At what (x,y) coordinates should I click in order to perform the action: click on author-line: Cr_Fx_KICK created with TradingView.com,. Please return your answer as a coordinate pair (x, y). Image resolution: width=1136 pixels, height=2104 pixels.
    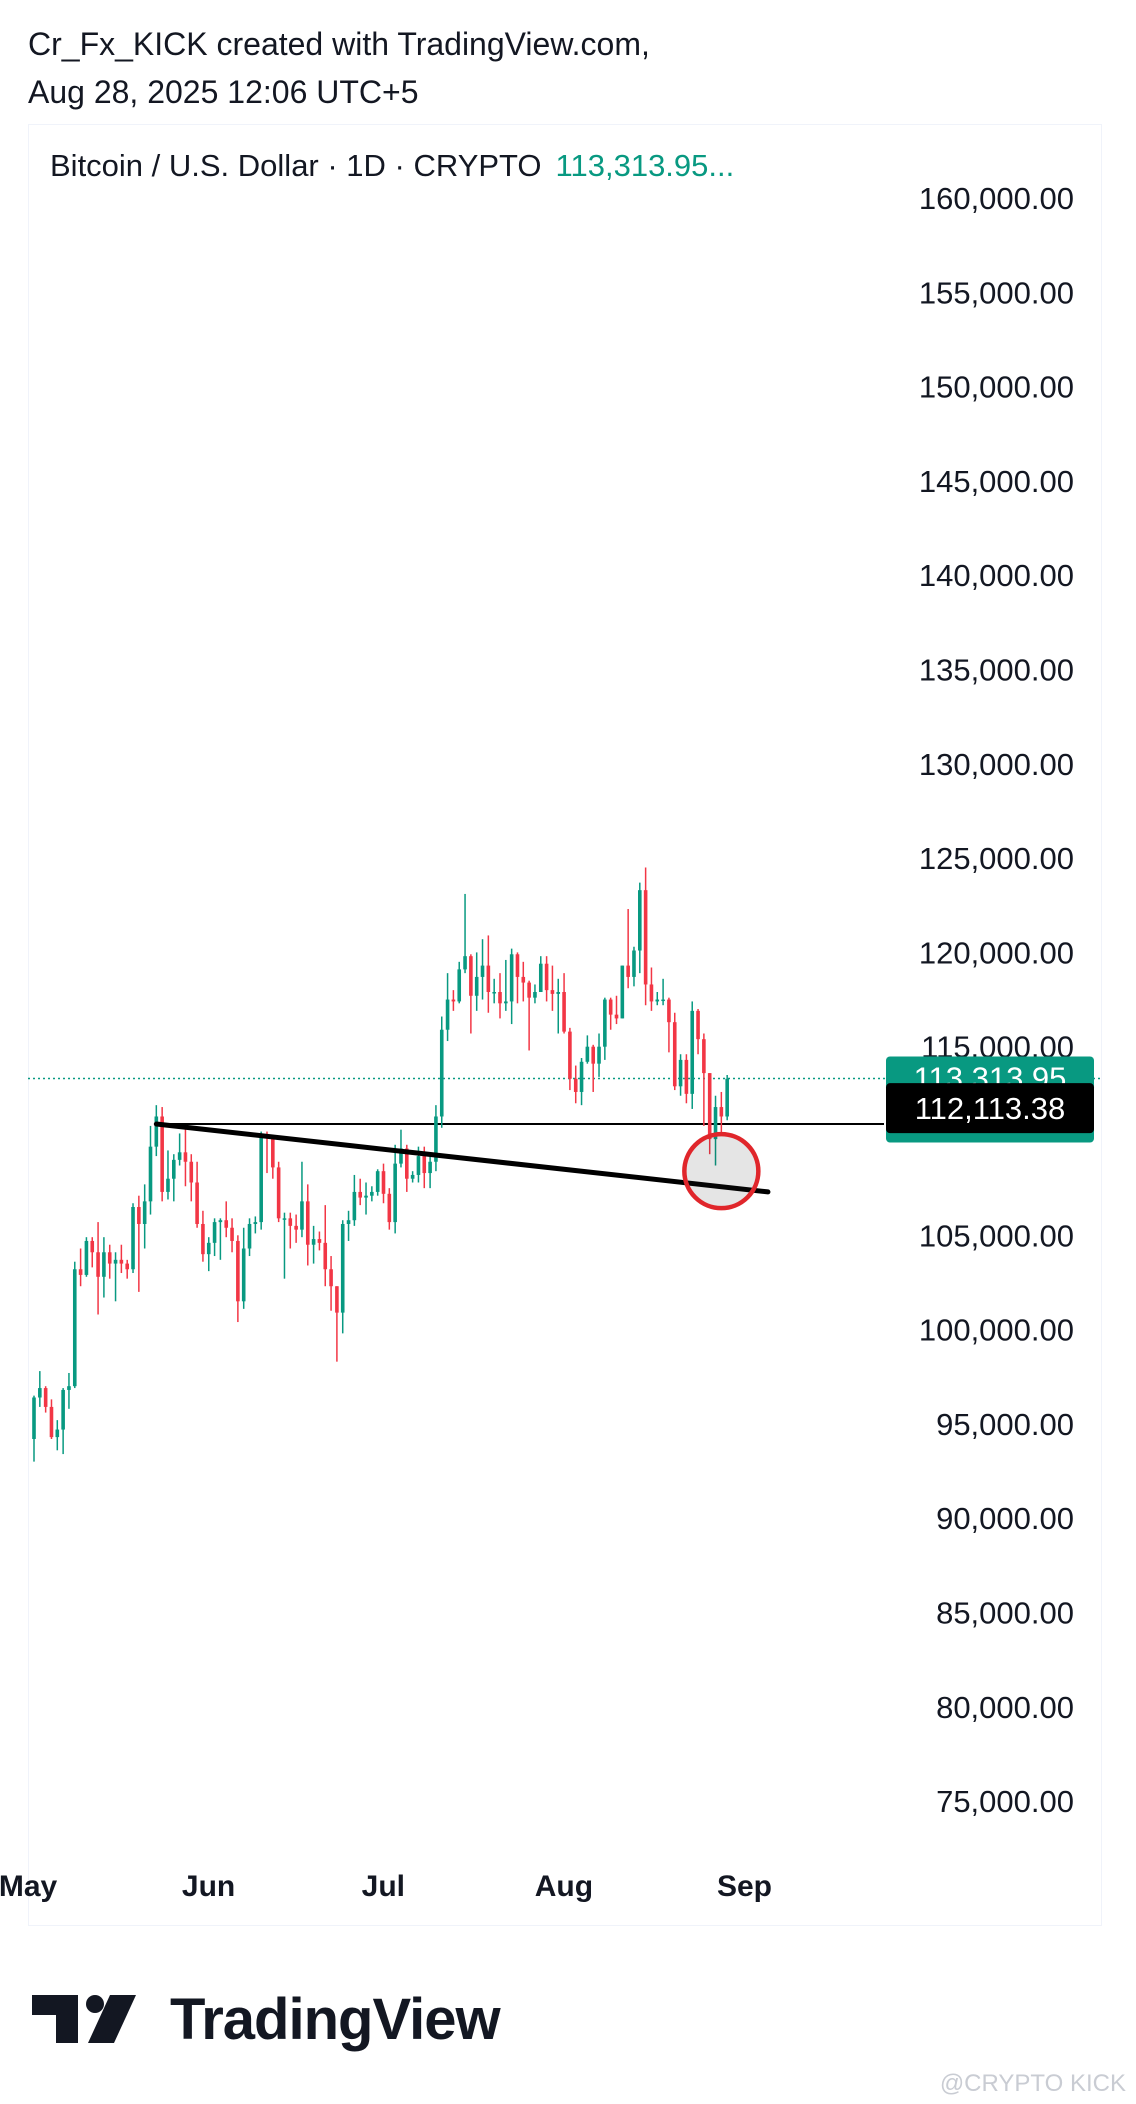
    Looking at the image, I should click on (339, 44).